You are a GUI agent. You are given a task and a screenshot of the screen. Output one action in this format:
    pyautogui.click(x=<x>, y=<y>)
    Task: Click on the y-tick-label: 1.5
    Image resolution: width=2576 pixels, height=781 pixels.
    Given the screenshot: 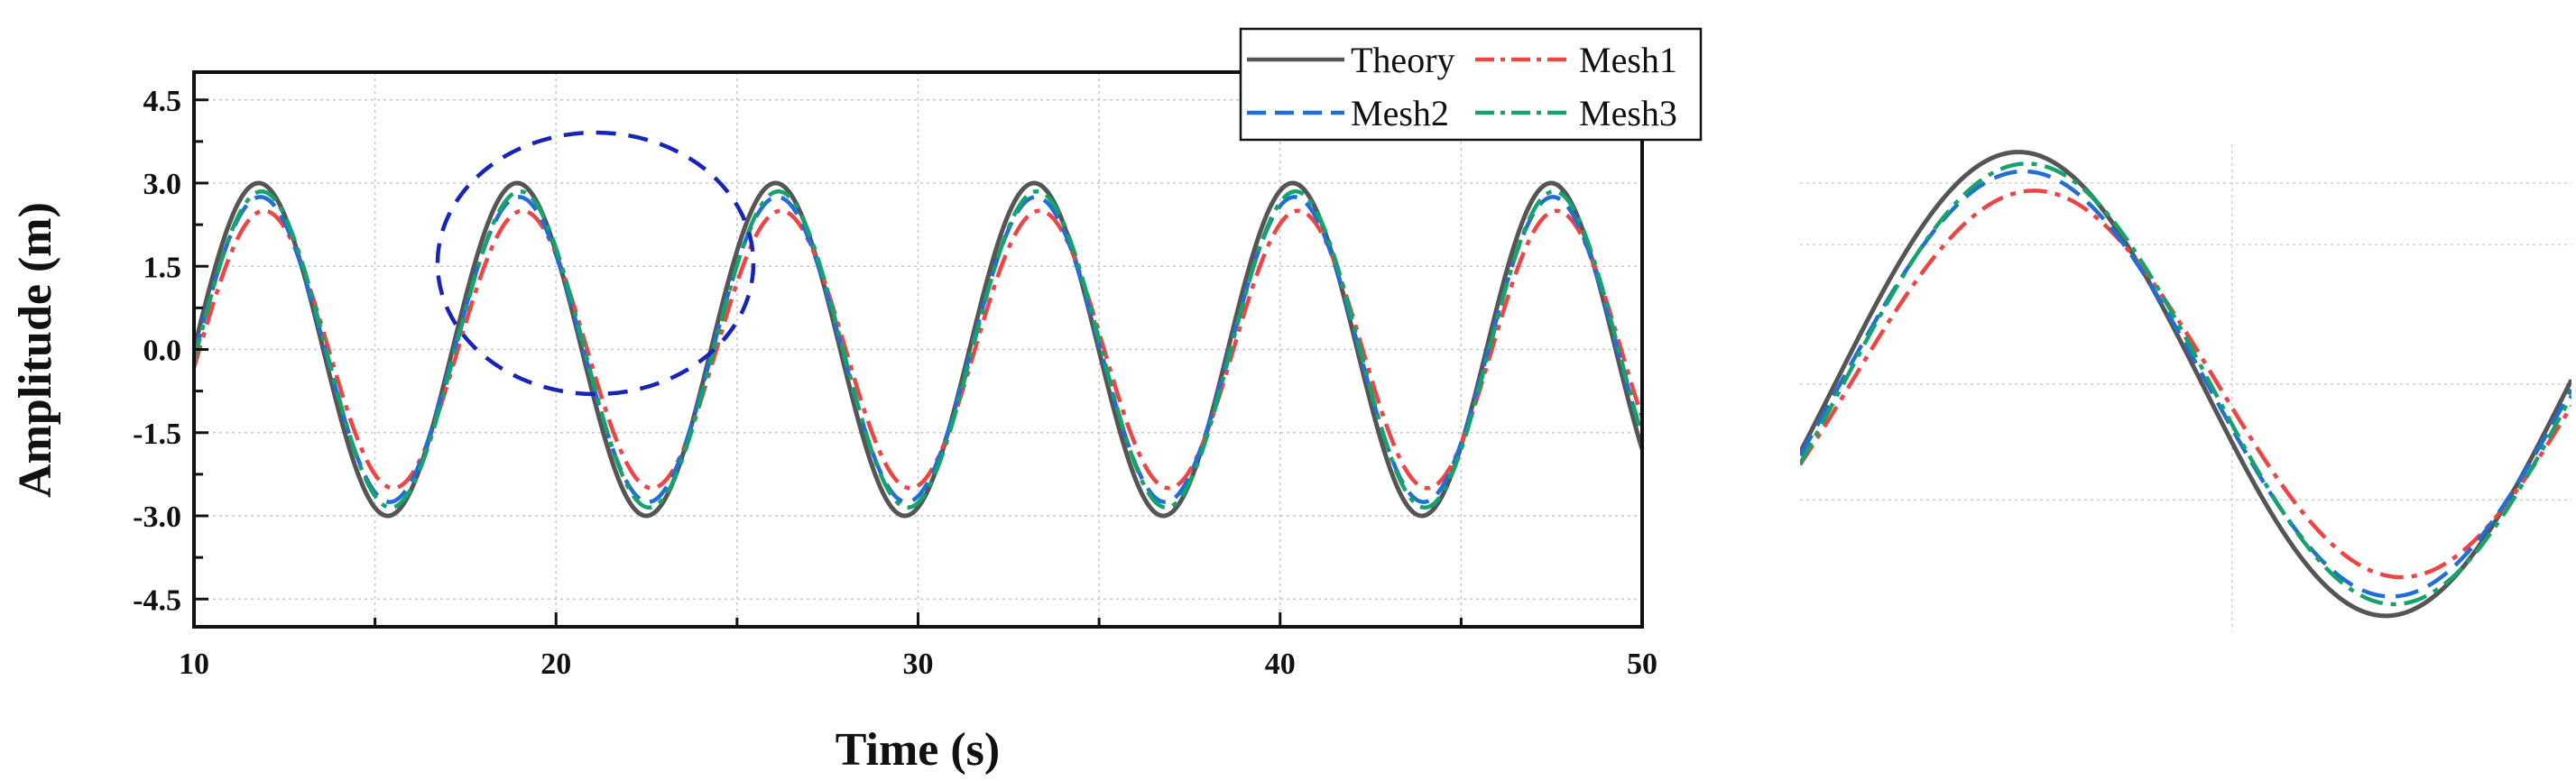 What is the action you would take?
    pyautogui.click(x=162, y=268)
    